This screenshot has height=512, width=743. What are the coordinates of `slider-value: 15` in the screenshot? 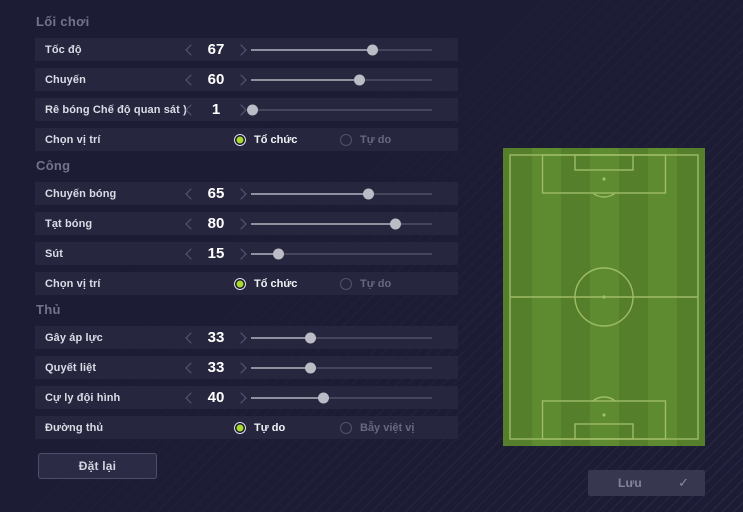 It's located at (216, 253).